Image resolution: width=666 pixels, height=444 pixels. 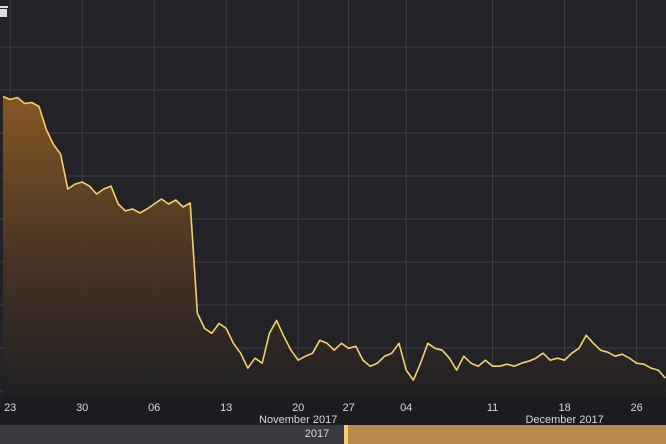 What do you see at coordinates (226, 408) in the screenshot?
I see `x-tick-label: 13` at bounding box center [226, 408].